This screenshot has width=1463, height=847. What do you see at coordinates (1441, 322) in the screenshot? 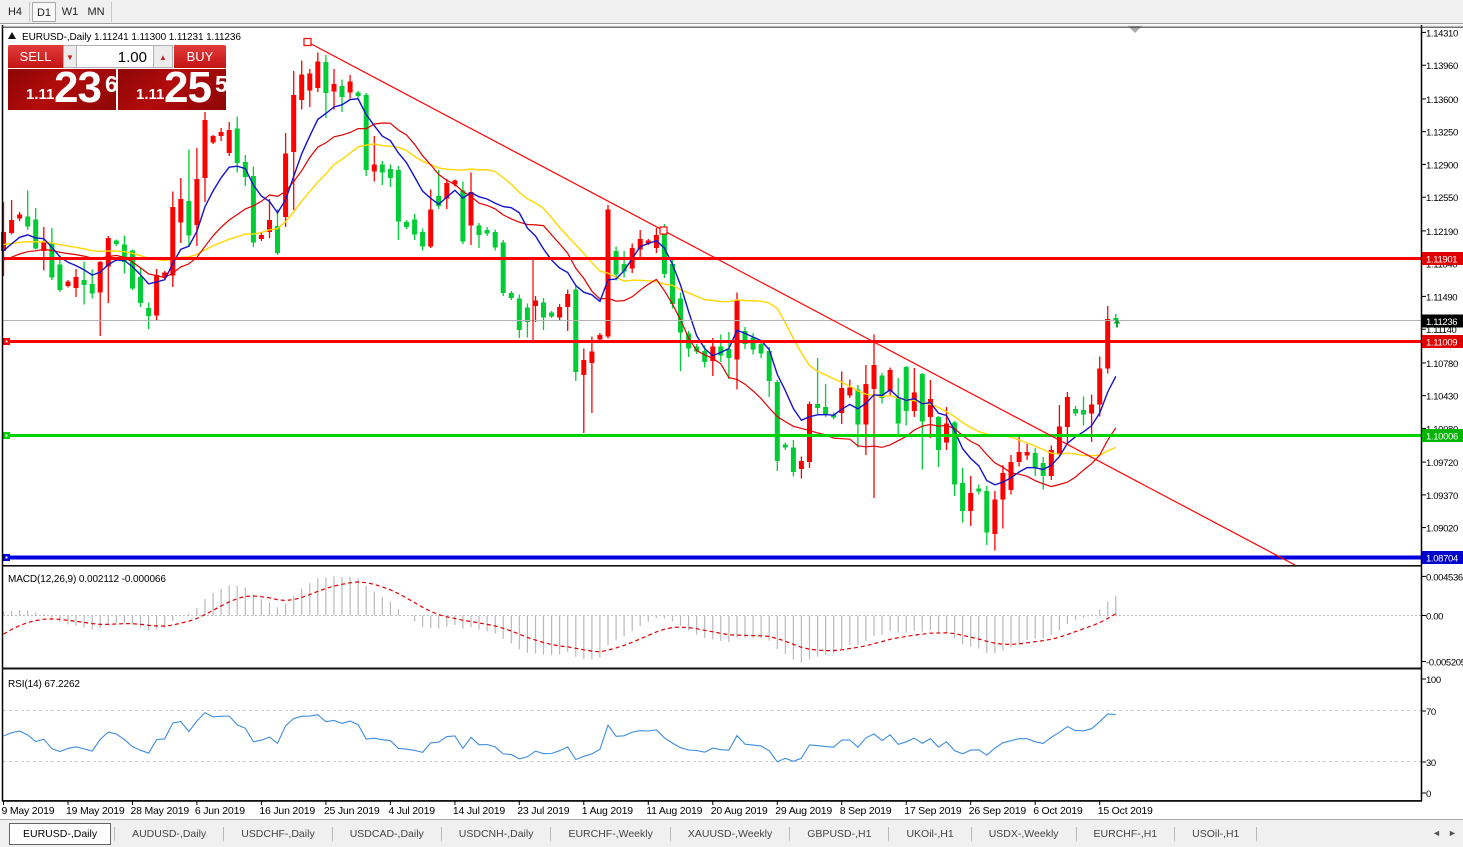
I see `svg-text: 1.11236` at bounding box center [1441, 322].